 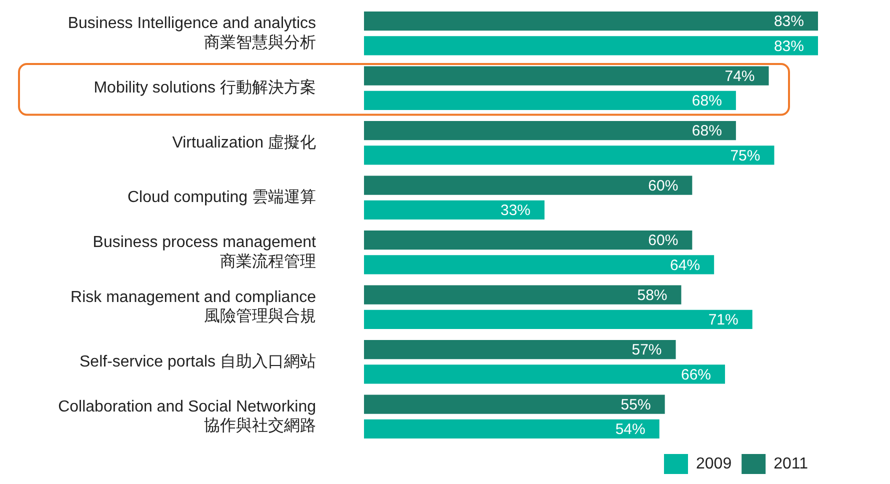 I want to click on y-tick-label: Self-service portals 自助入口網站, so click(x=198, y=361).